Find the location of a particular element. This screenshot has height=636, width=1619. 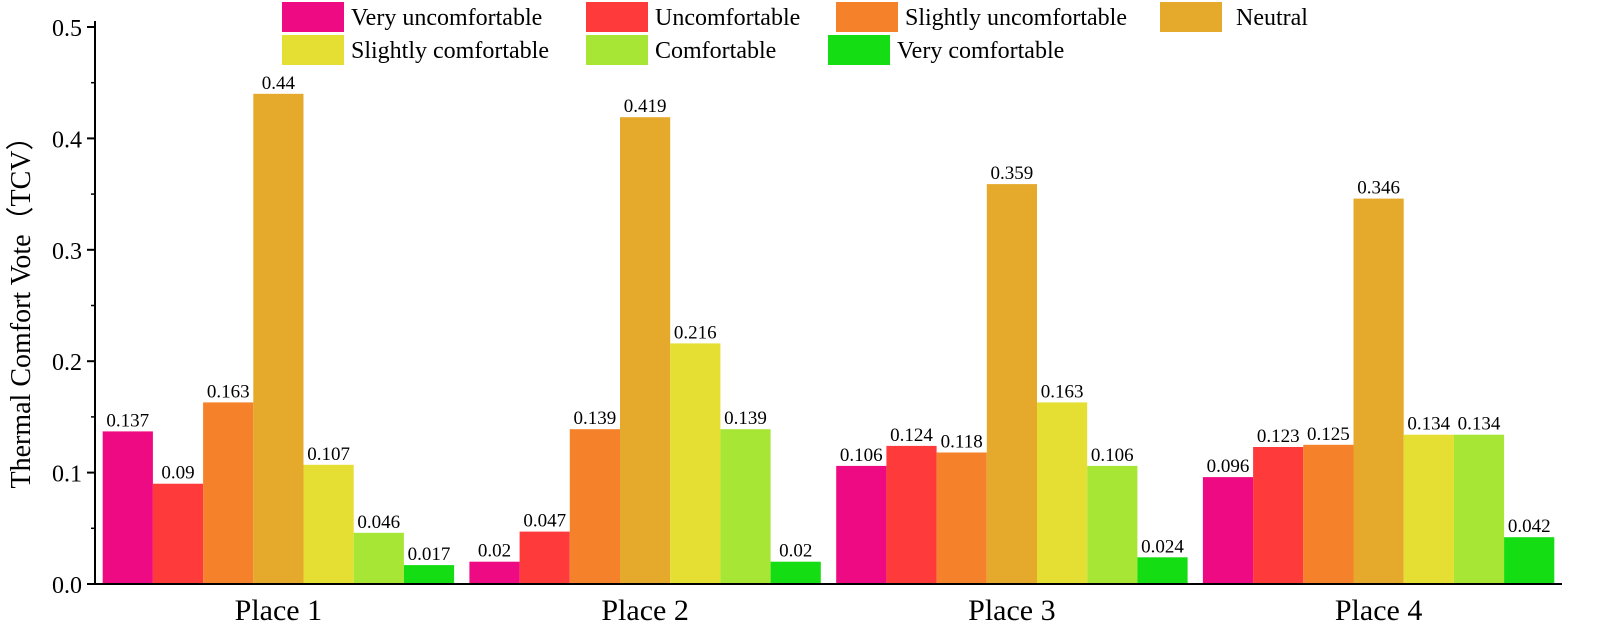

y-tick-label: 0.5 is located at coordinates (67, 29).